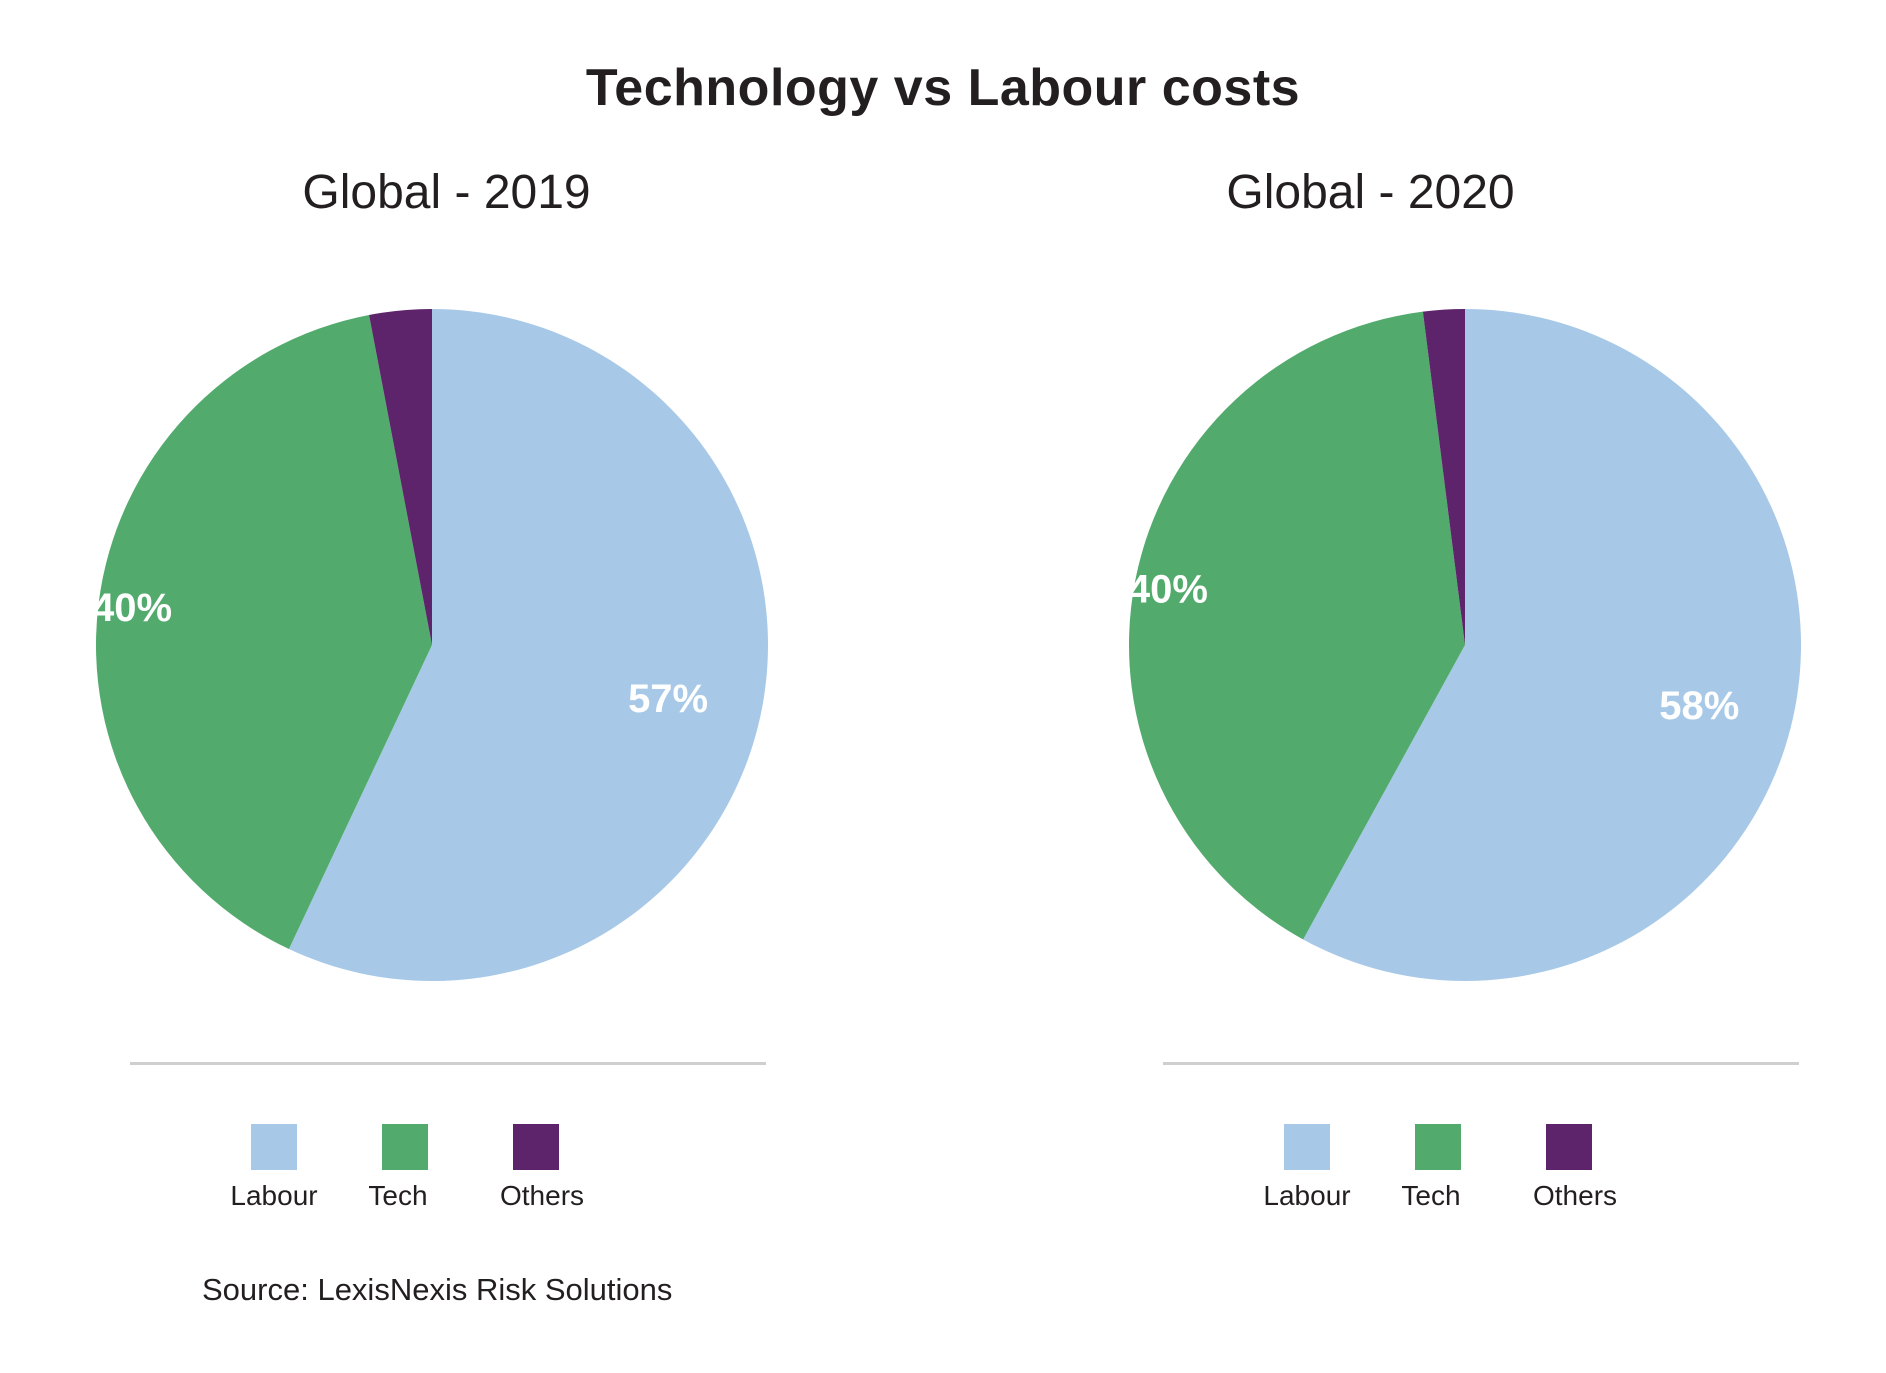 Image resolution: width=1886 pixels, height=1373 pixels. What do you see at coordinates (1699, 706) in the screenshot?
I see `data-label-labour: 58%` at bounding box center [1699, 706].